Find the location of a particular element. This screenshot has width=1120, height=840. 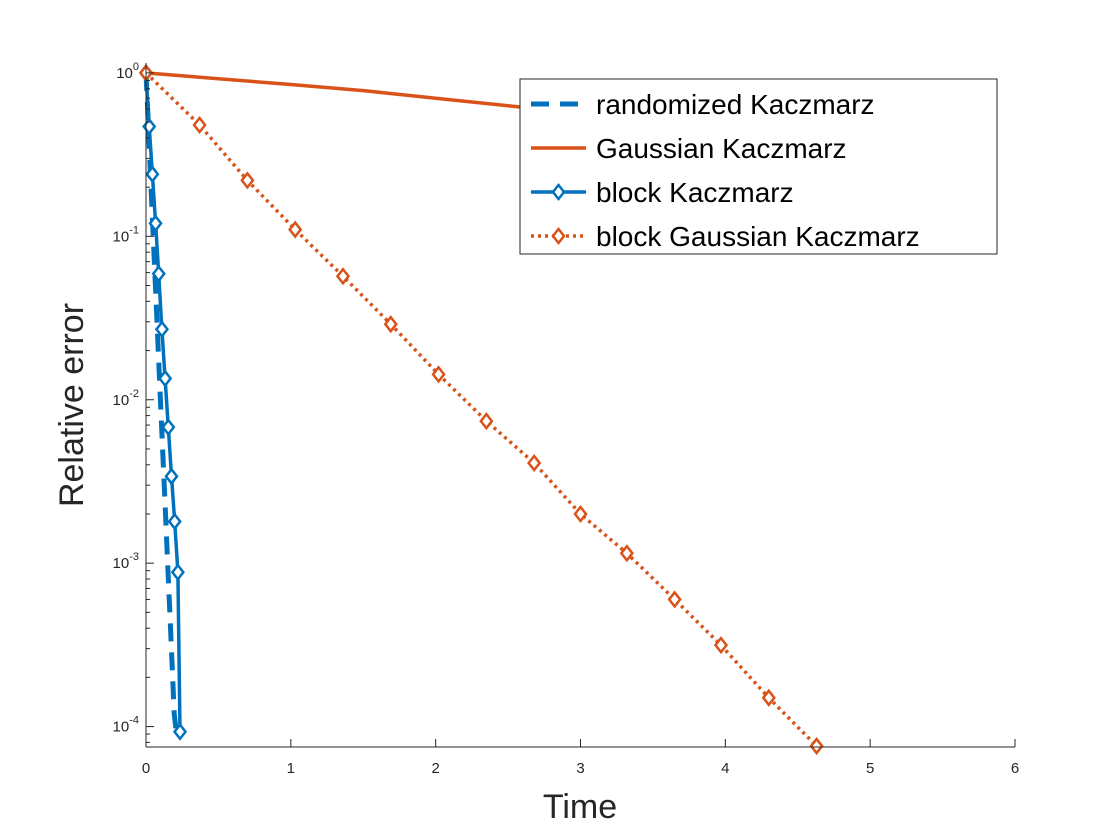

x-tick-label: 1 is located at coordinates (291, 768).